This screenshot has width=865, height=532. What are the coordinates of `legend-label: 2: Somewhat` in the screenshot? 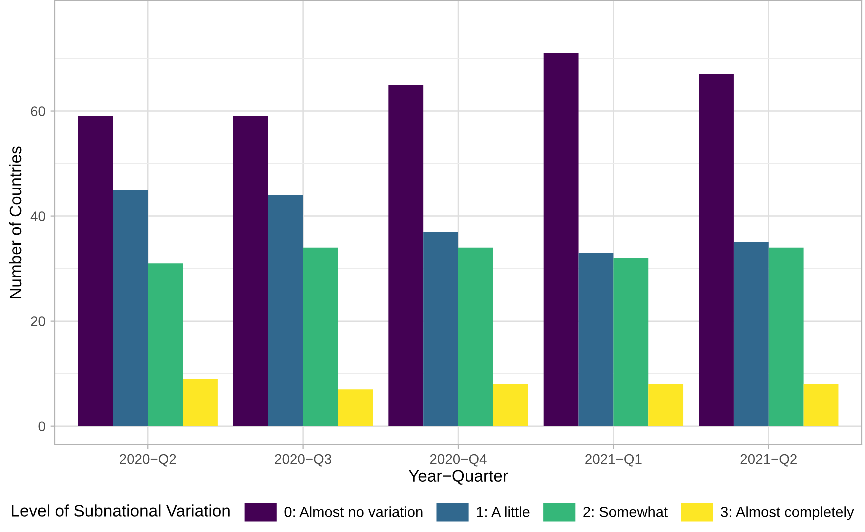 It's located at (626, 512).